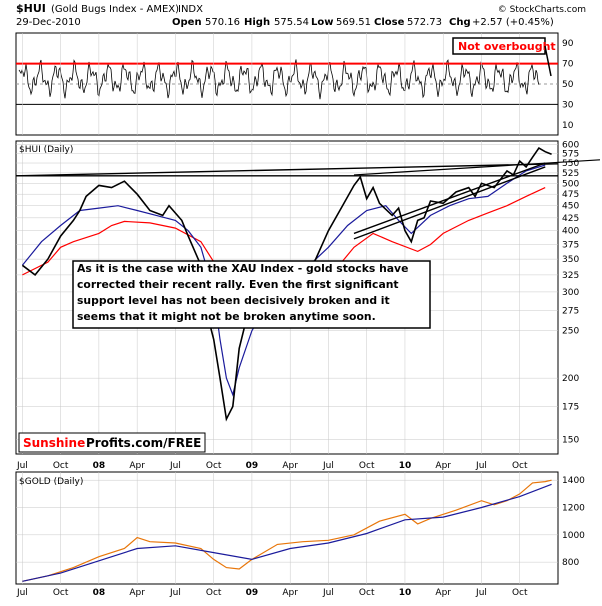 This screenshot has width=602, height=606. Describe the element at coordinates (54, 443) in the screenshot. I see `sunshine-logo-word: Sunshine` at that location.